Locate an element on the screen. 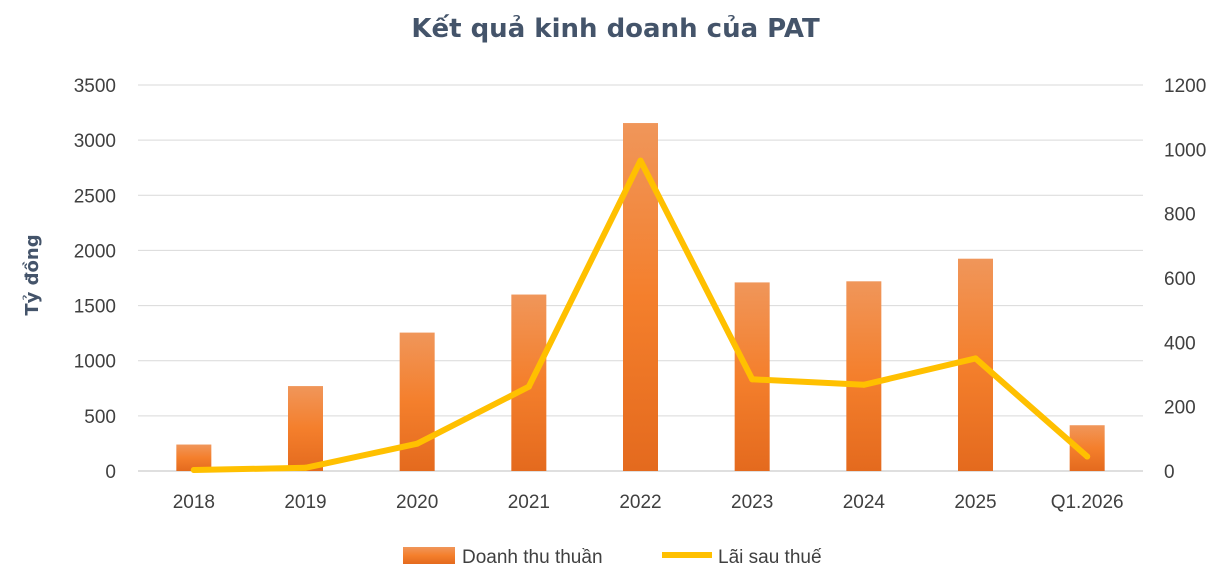 The width and height of the screenshot is (1231, 580). chart-title: Kết quả kinh doanh của PAT is located at coordinates (615, 29).